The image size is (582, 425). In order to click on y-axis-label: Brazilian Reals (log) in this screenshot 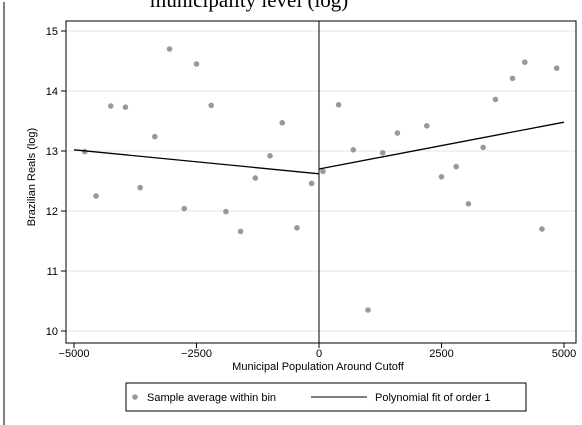, I will do `click(32, 177)`.